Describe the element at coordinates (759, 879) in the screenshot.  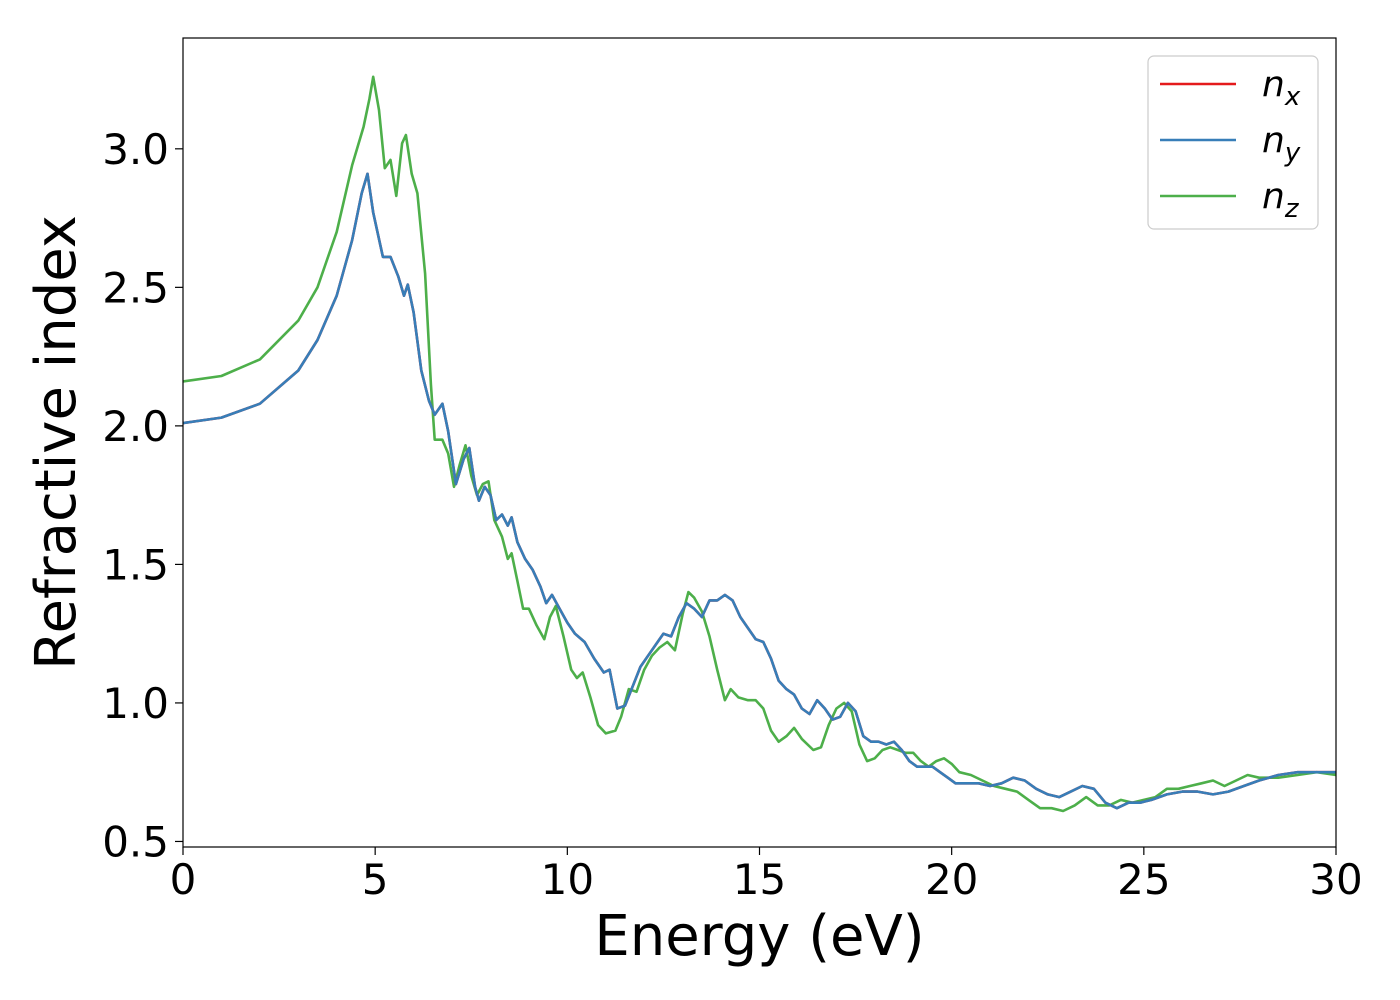
I see `x-tick-label: 15` at that location.